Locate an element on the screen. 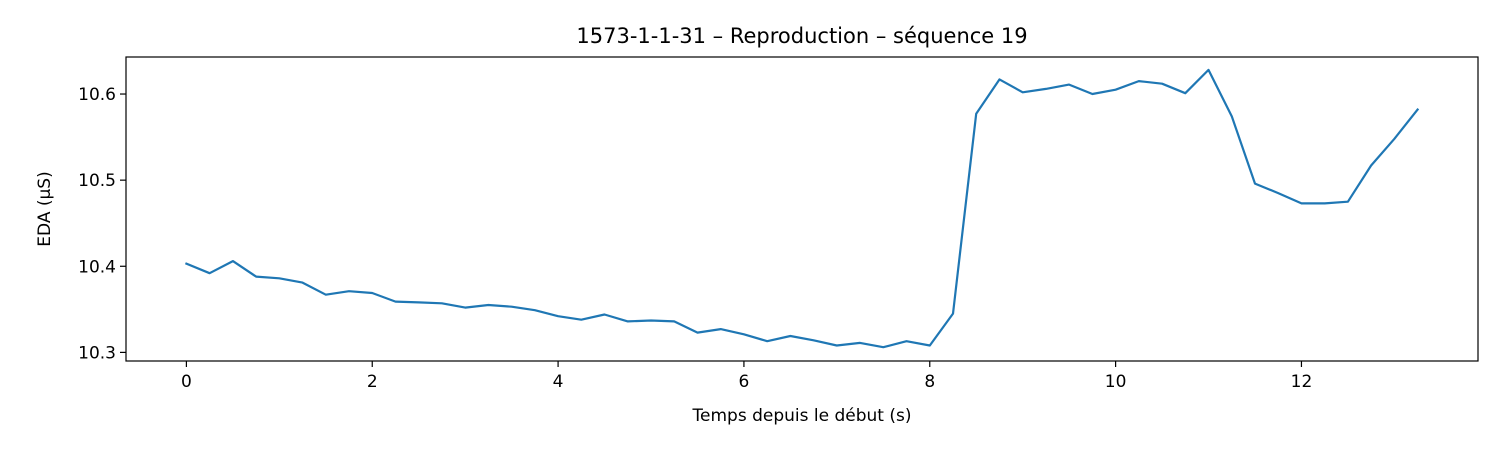 The height and width of the screenshot is (450, 1500). y-tick-label: 10.3 is located at coordinates (97, 353).